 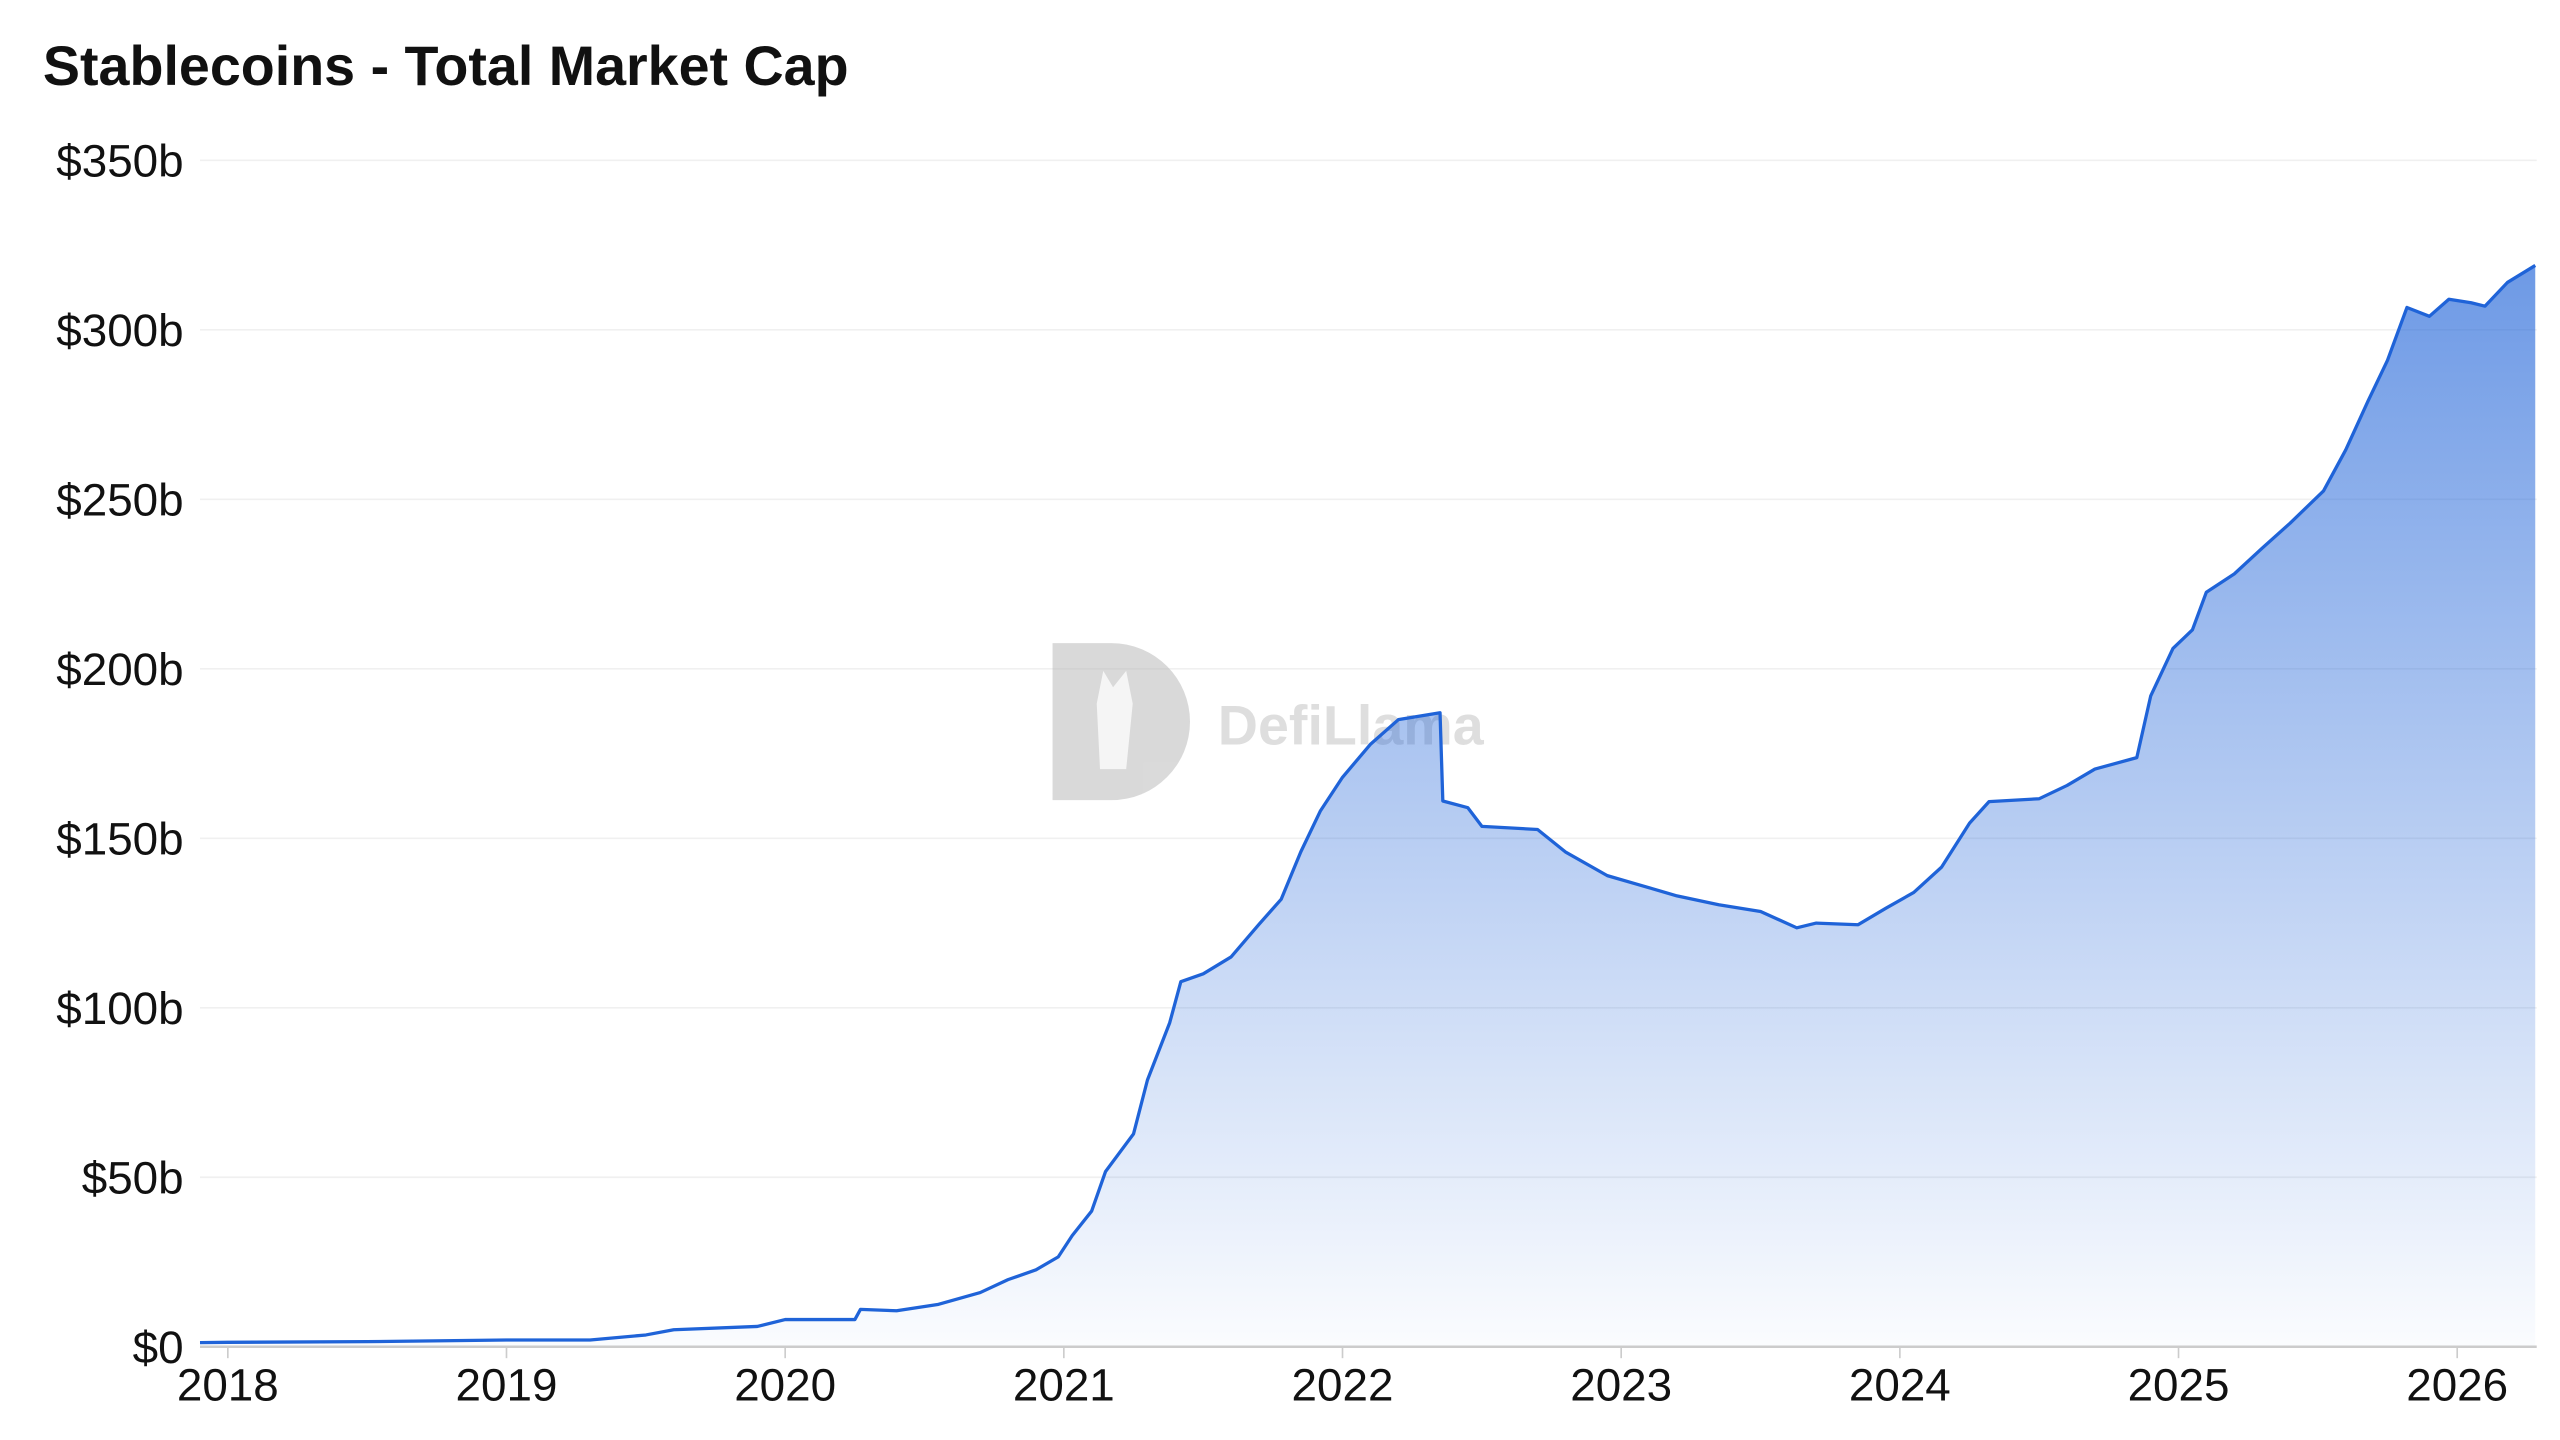 What do you see at coordinates (119, 839) in the screenshot?
I see `y-tick-label: $150b` at bounding box center [119, 839].